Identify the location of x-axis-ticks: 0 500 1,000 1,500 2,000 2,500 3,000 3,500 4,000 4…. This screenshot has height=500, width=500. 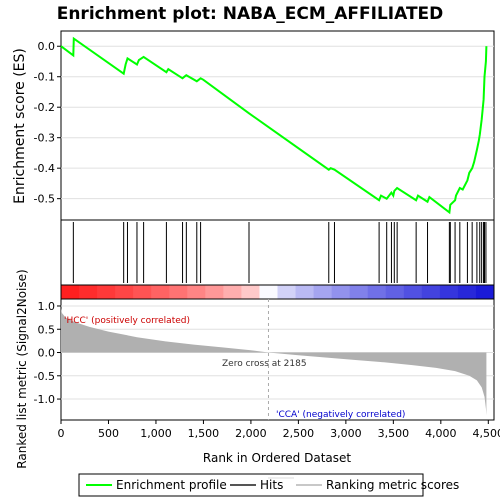
(279, 430).